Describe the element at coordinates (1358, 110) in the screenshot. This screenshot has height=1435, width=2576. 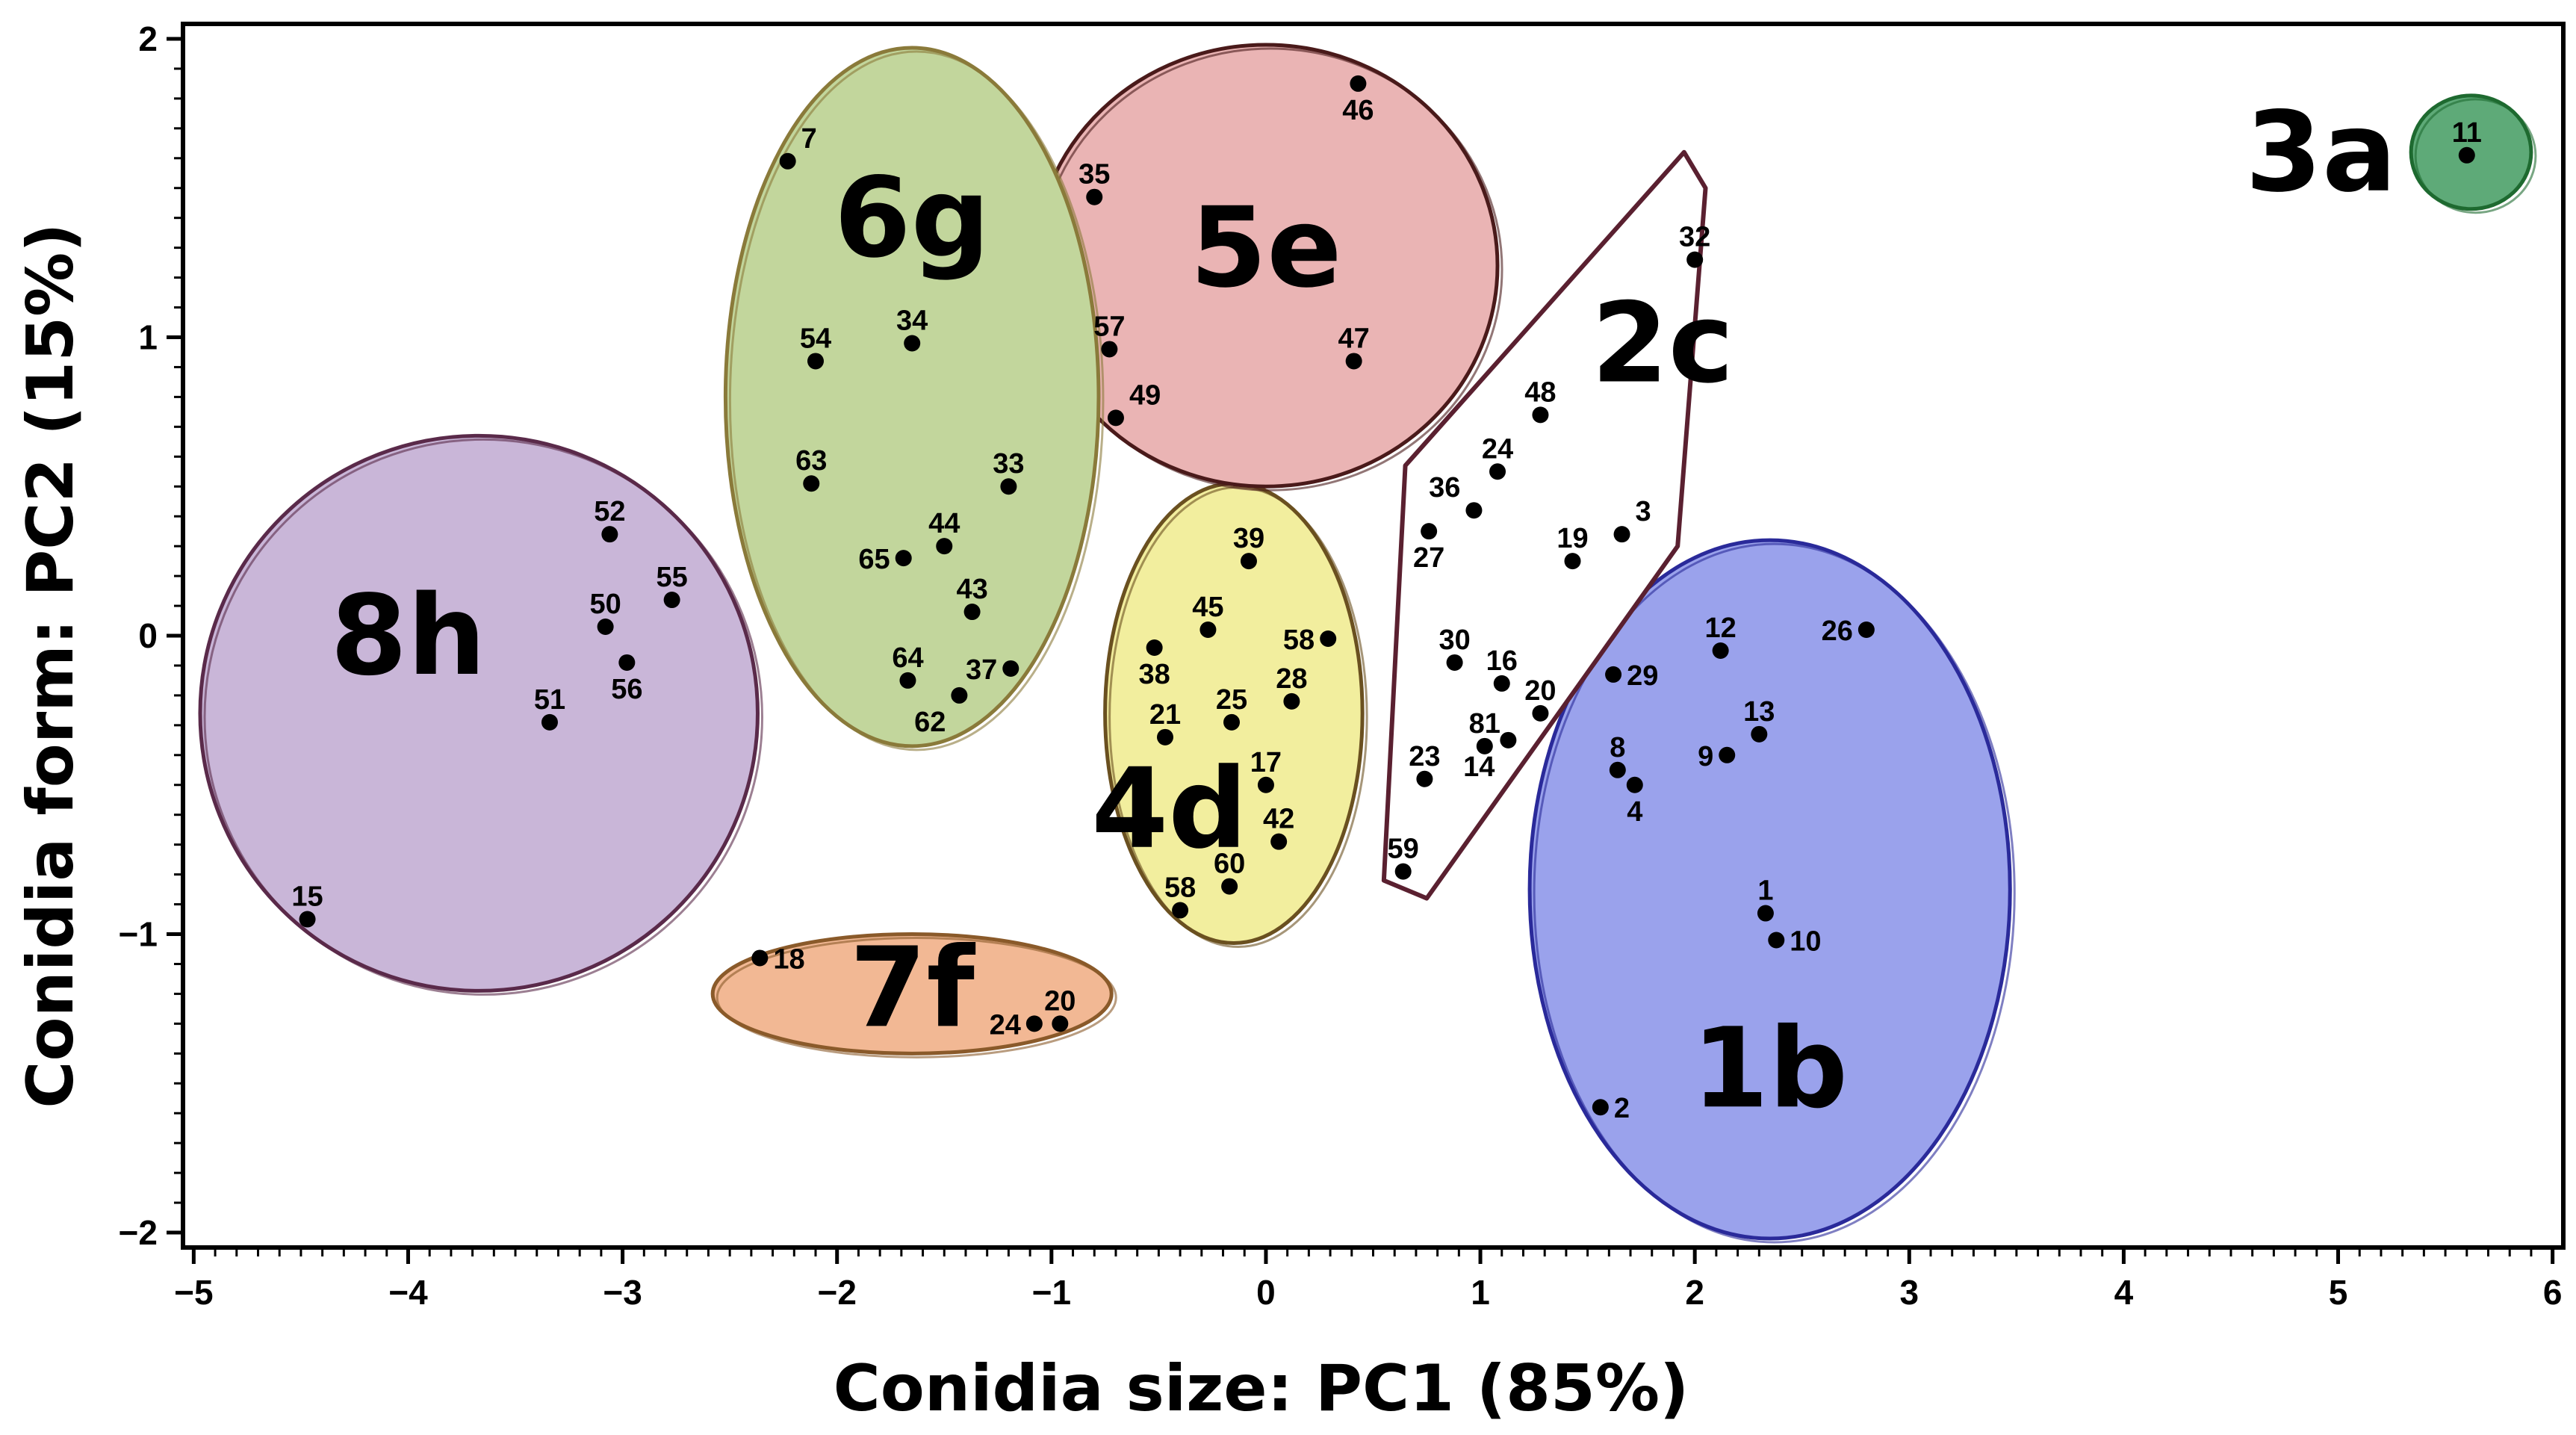
I see `point-label: 46` at that location.